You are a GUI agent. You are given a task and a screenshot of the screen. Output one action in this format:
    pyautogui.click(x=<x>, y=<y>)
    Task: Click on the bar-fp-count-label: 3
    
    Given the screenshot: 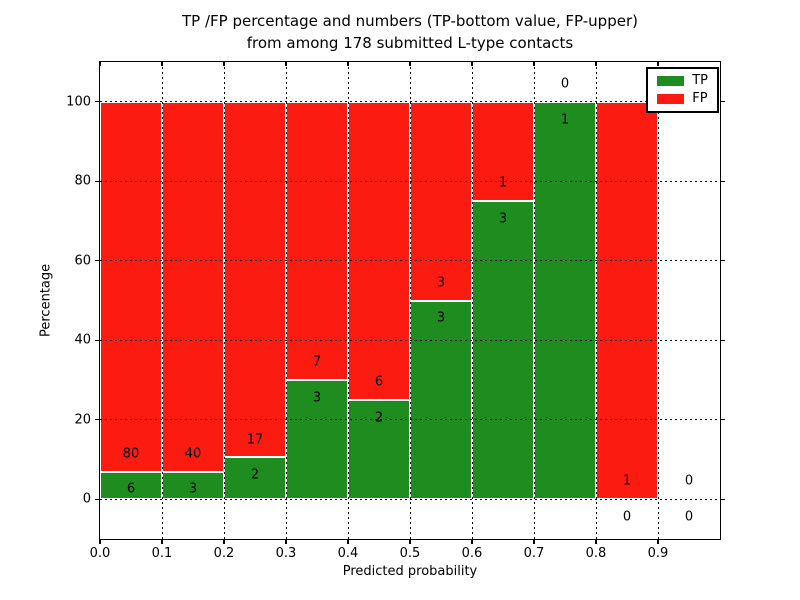 What is the action you would take?
    pyautogui.click(x=441, y=283)
    